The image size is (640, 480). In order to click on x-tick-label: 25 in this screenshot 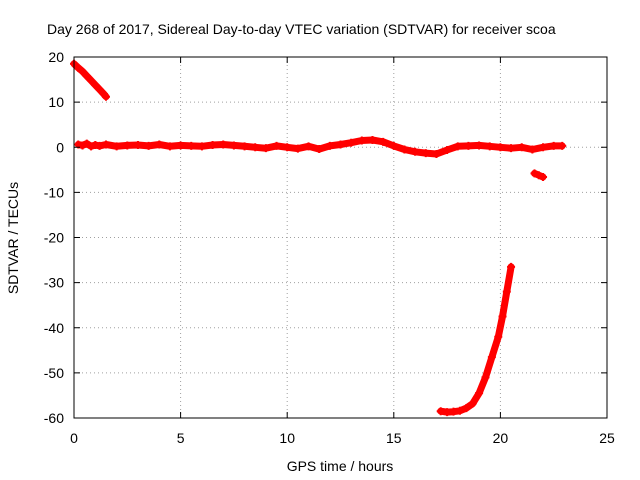, I will do `click(607, 438)`.